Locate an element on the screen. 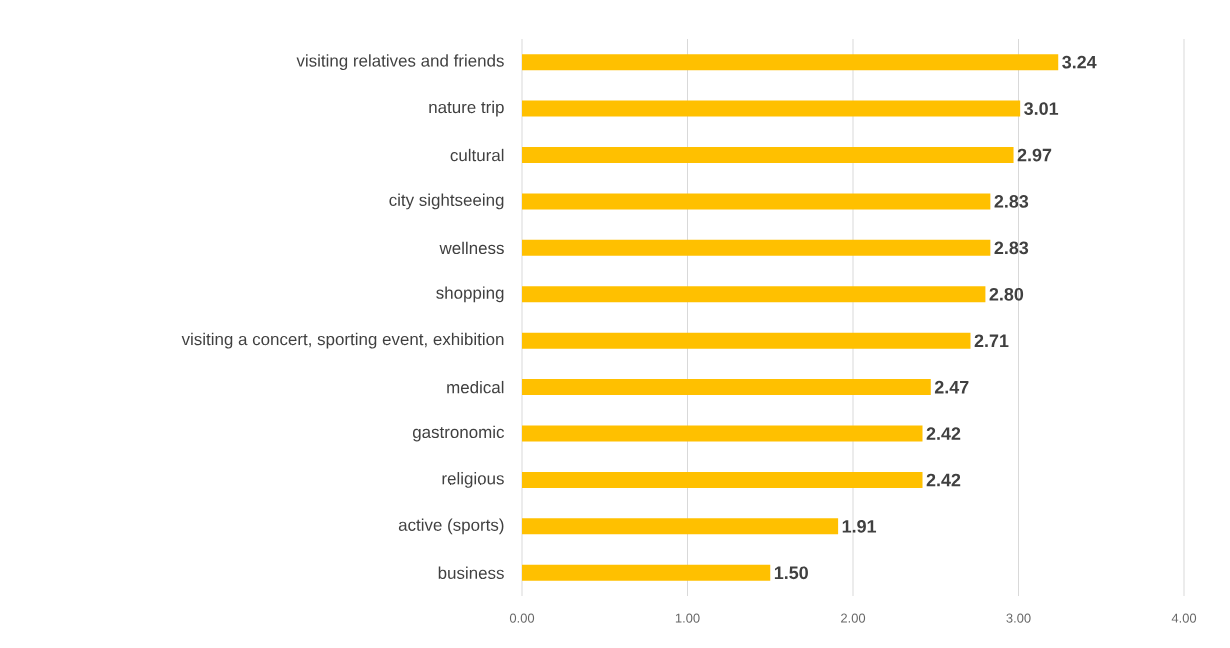 The width and height of the screenshot is (1230, 648). y-tick-label: gastronomic is located at coordinates (458, 433).